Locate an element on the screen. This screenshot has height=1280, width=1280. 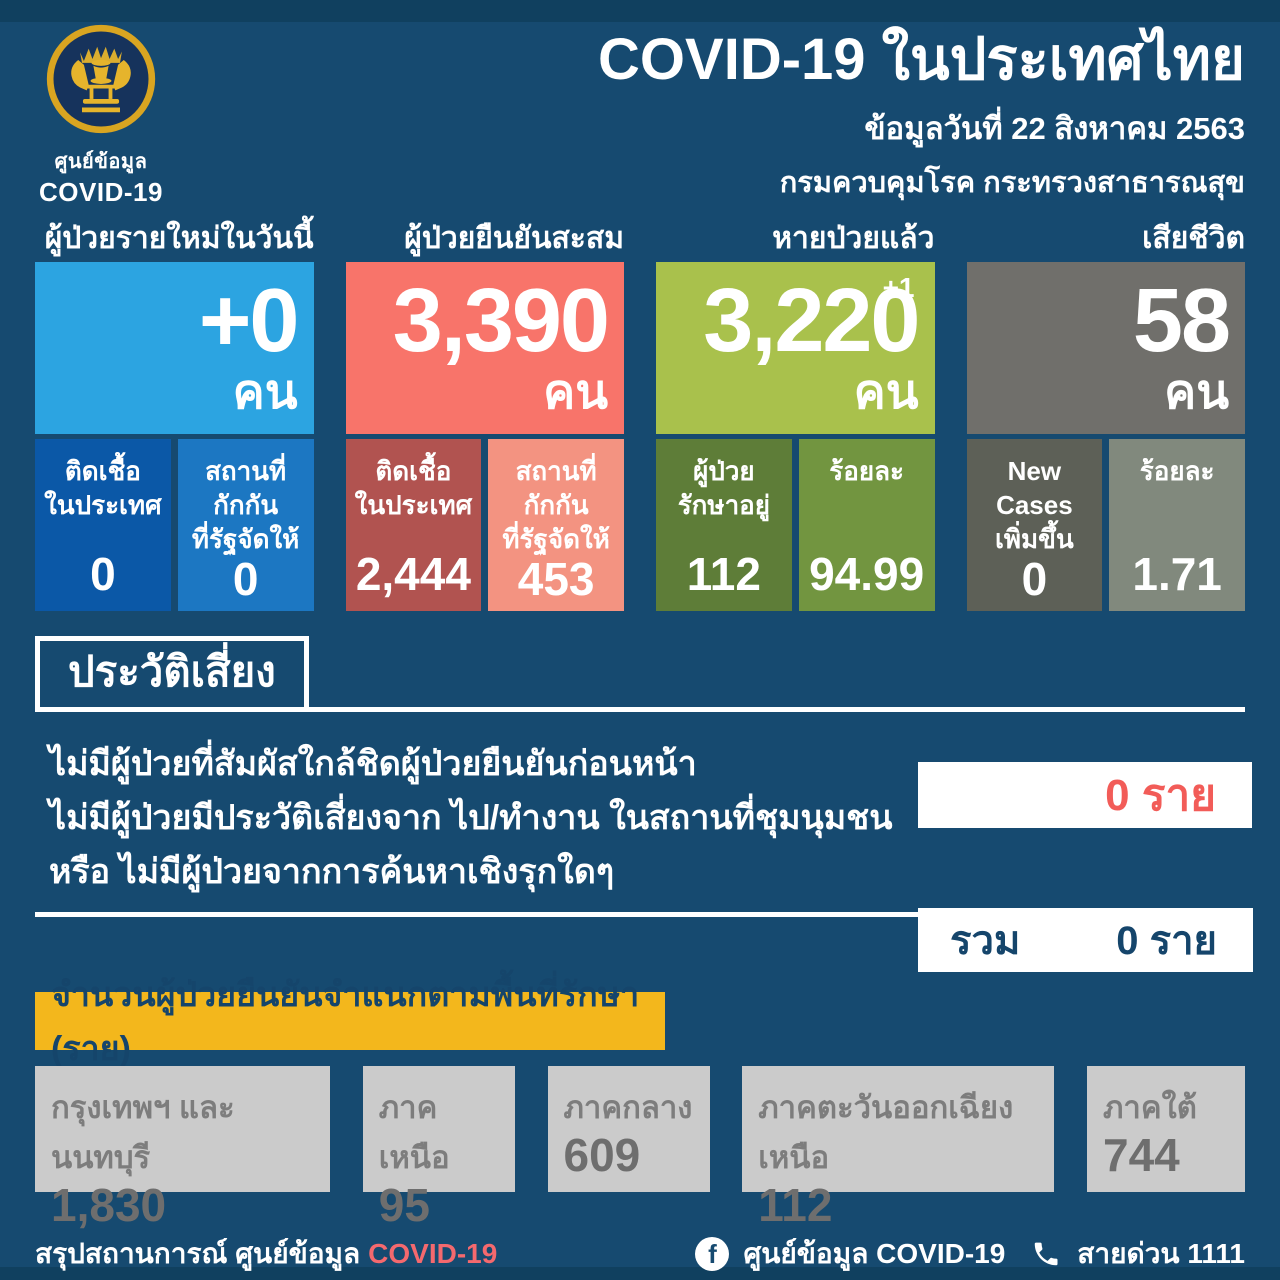
sub-box-percentage: ร้อยละ 94.99 is located at coordinates (866, 525).